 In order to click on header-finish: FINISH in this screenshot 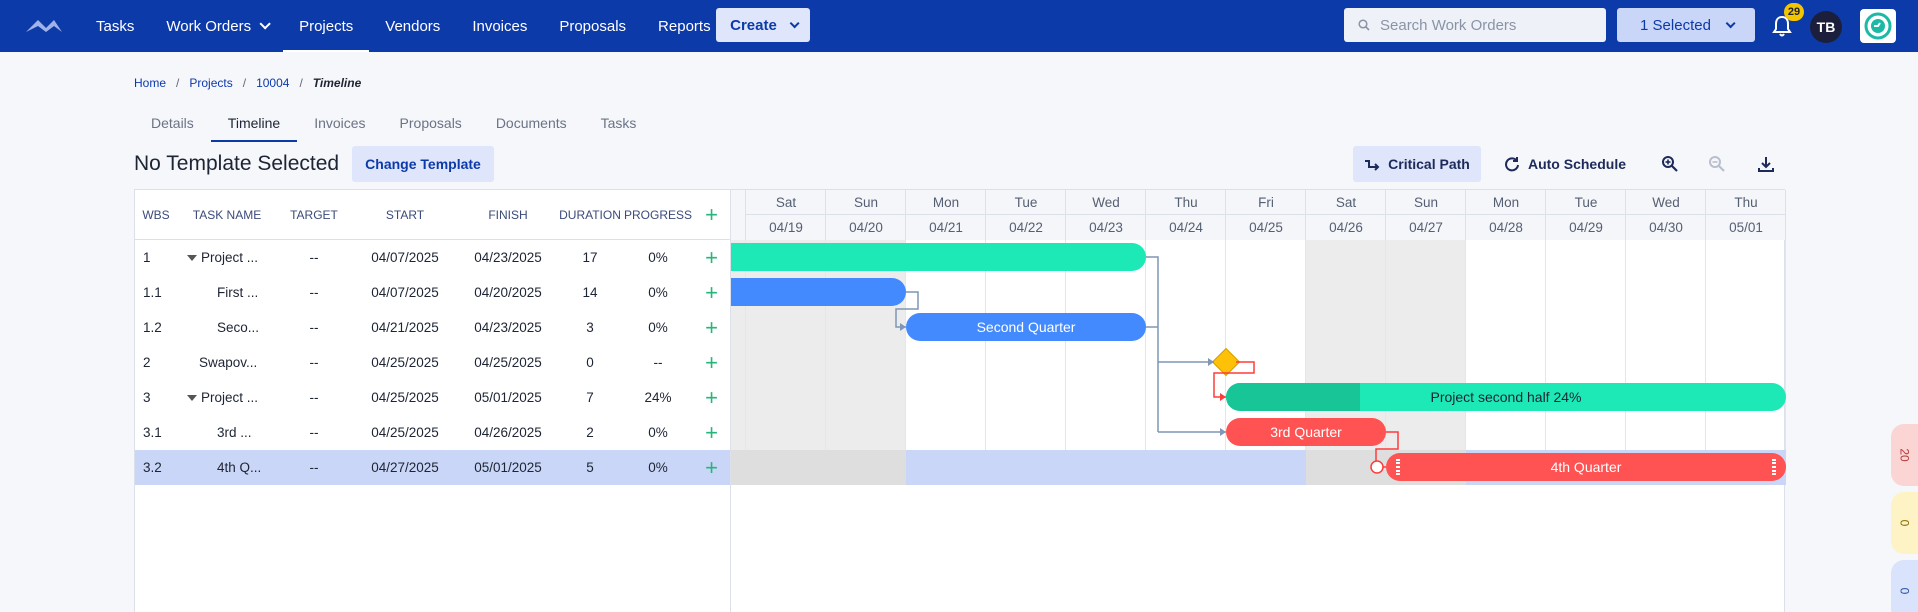, I will do `click(508, 215)`.